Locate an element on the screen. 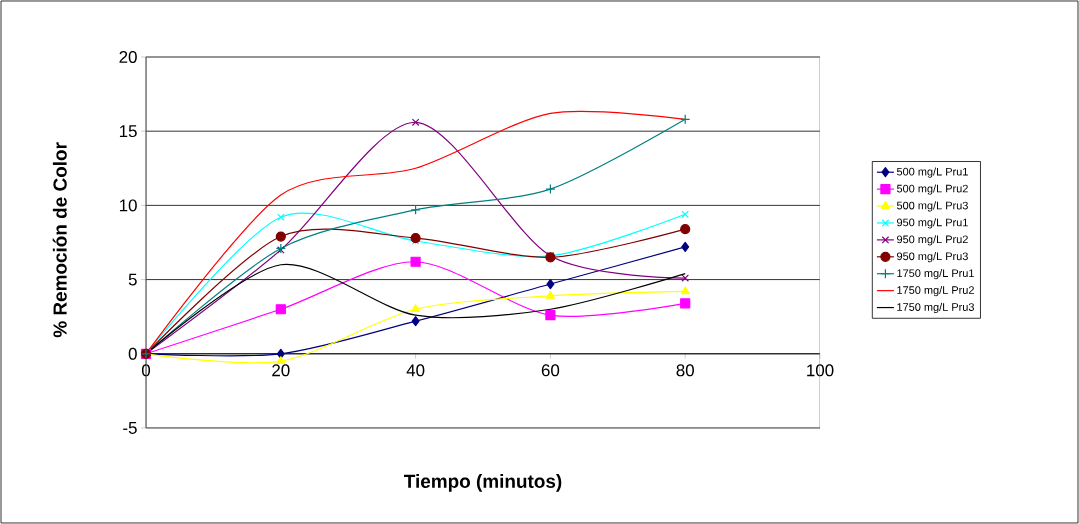  y-tick-label: 5 is located at coordinates (132, 279).